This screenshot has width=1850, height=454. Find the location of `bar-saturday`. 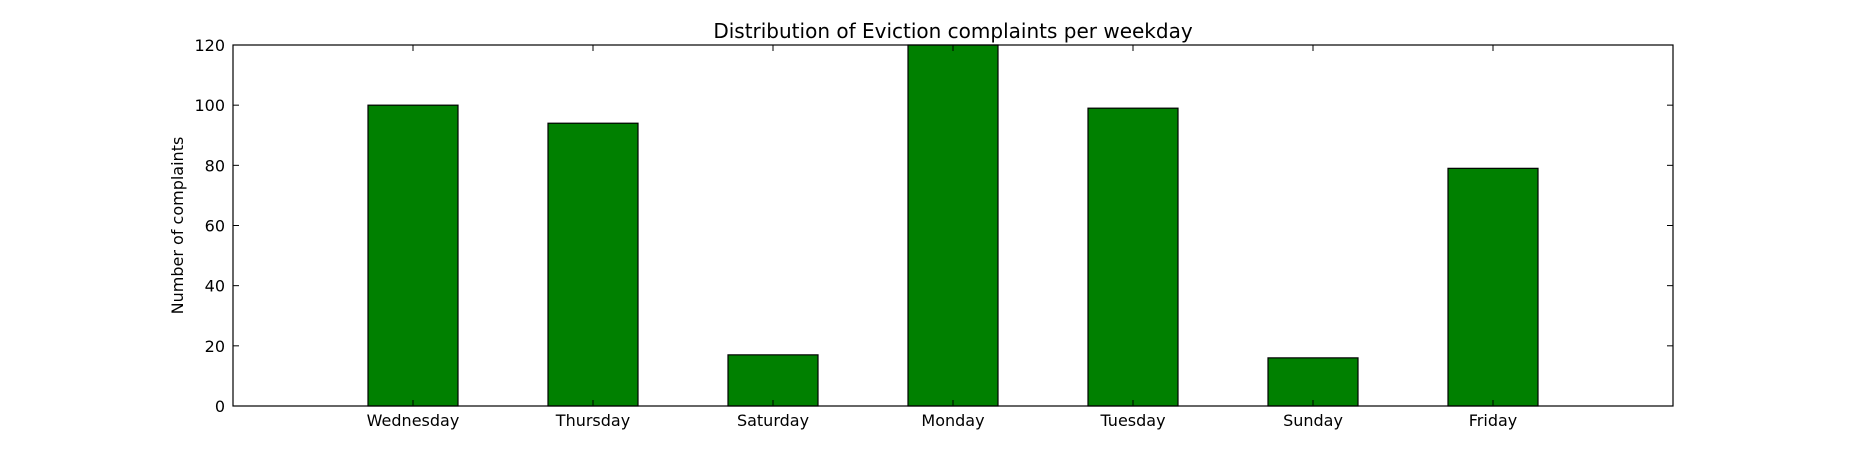

bar-saturday is located at coordinates (773, 380).